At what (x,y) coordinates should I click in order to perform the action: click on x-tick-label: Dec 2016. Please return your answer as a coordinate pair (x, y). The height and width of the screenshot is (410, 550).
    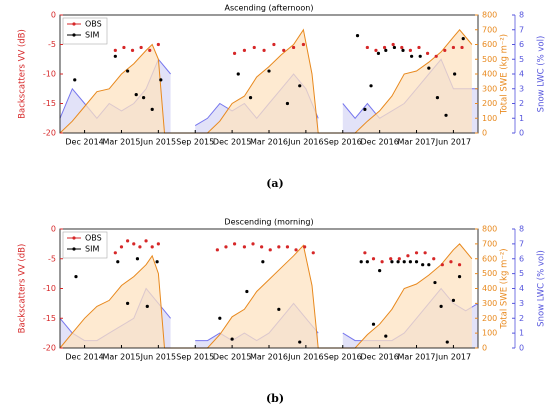
    Looking at the image, I should click on (379, 357).